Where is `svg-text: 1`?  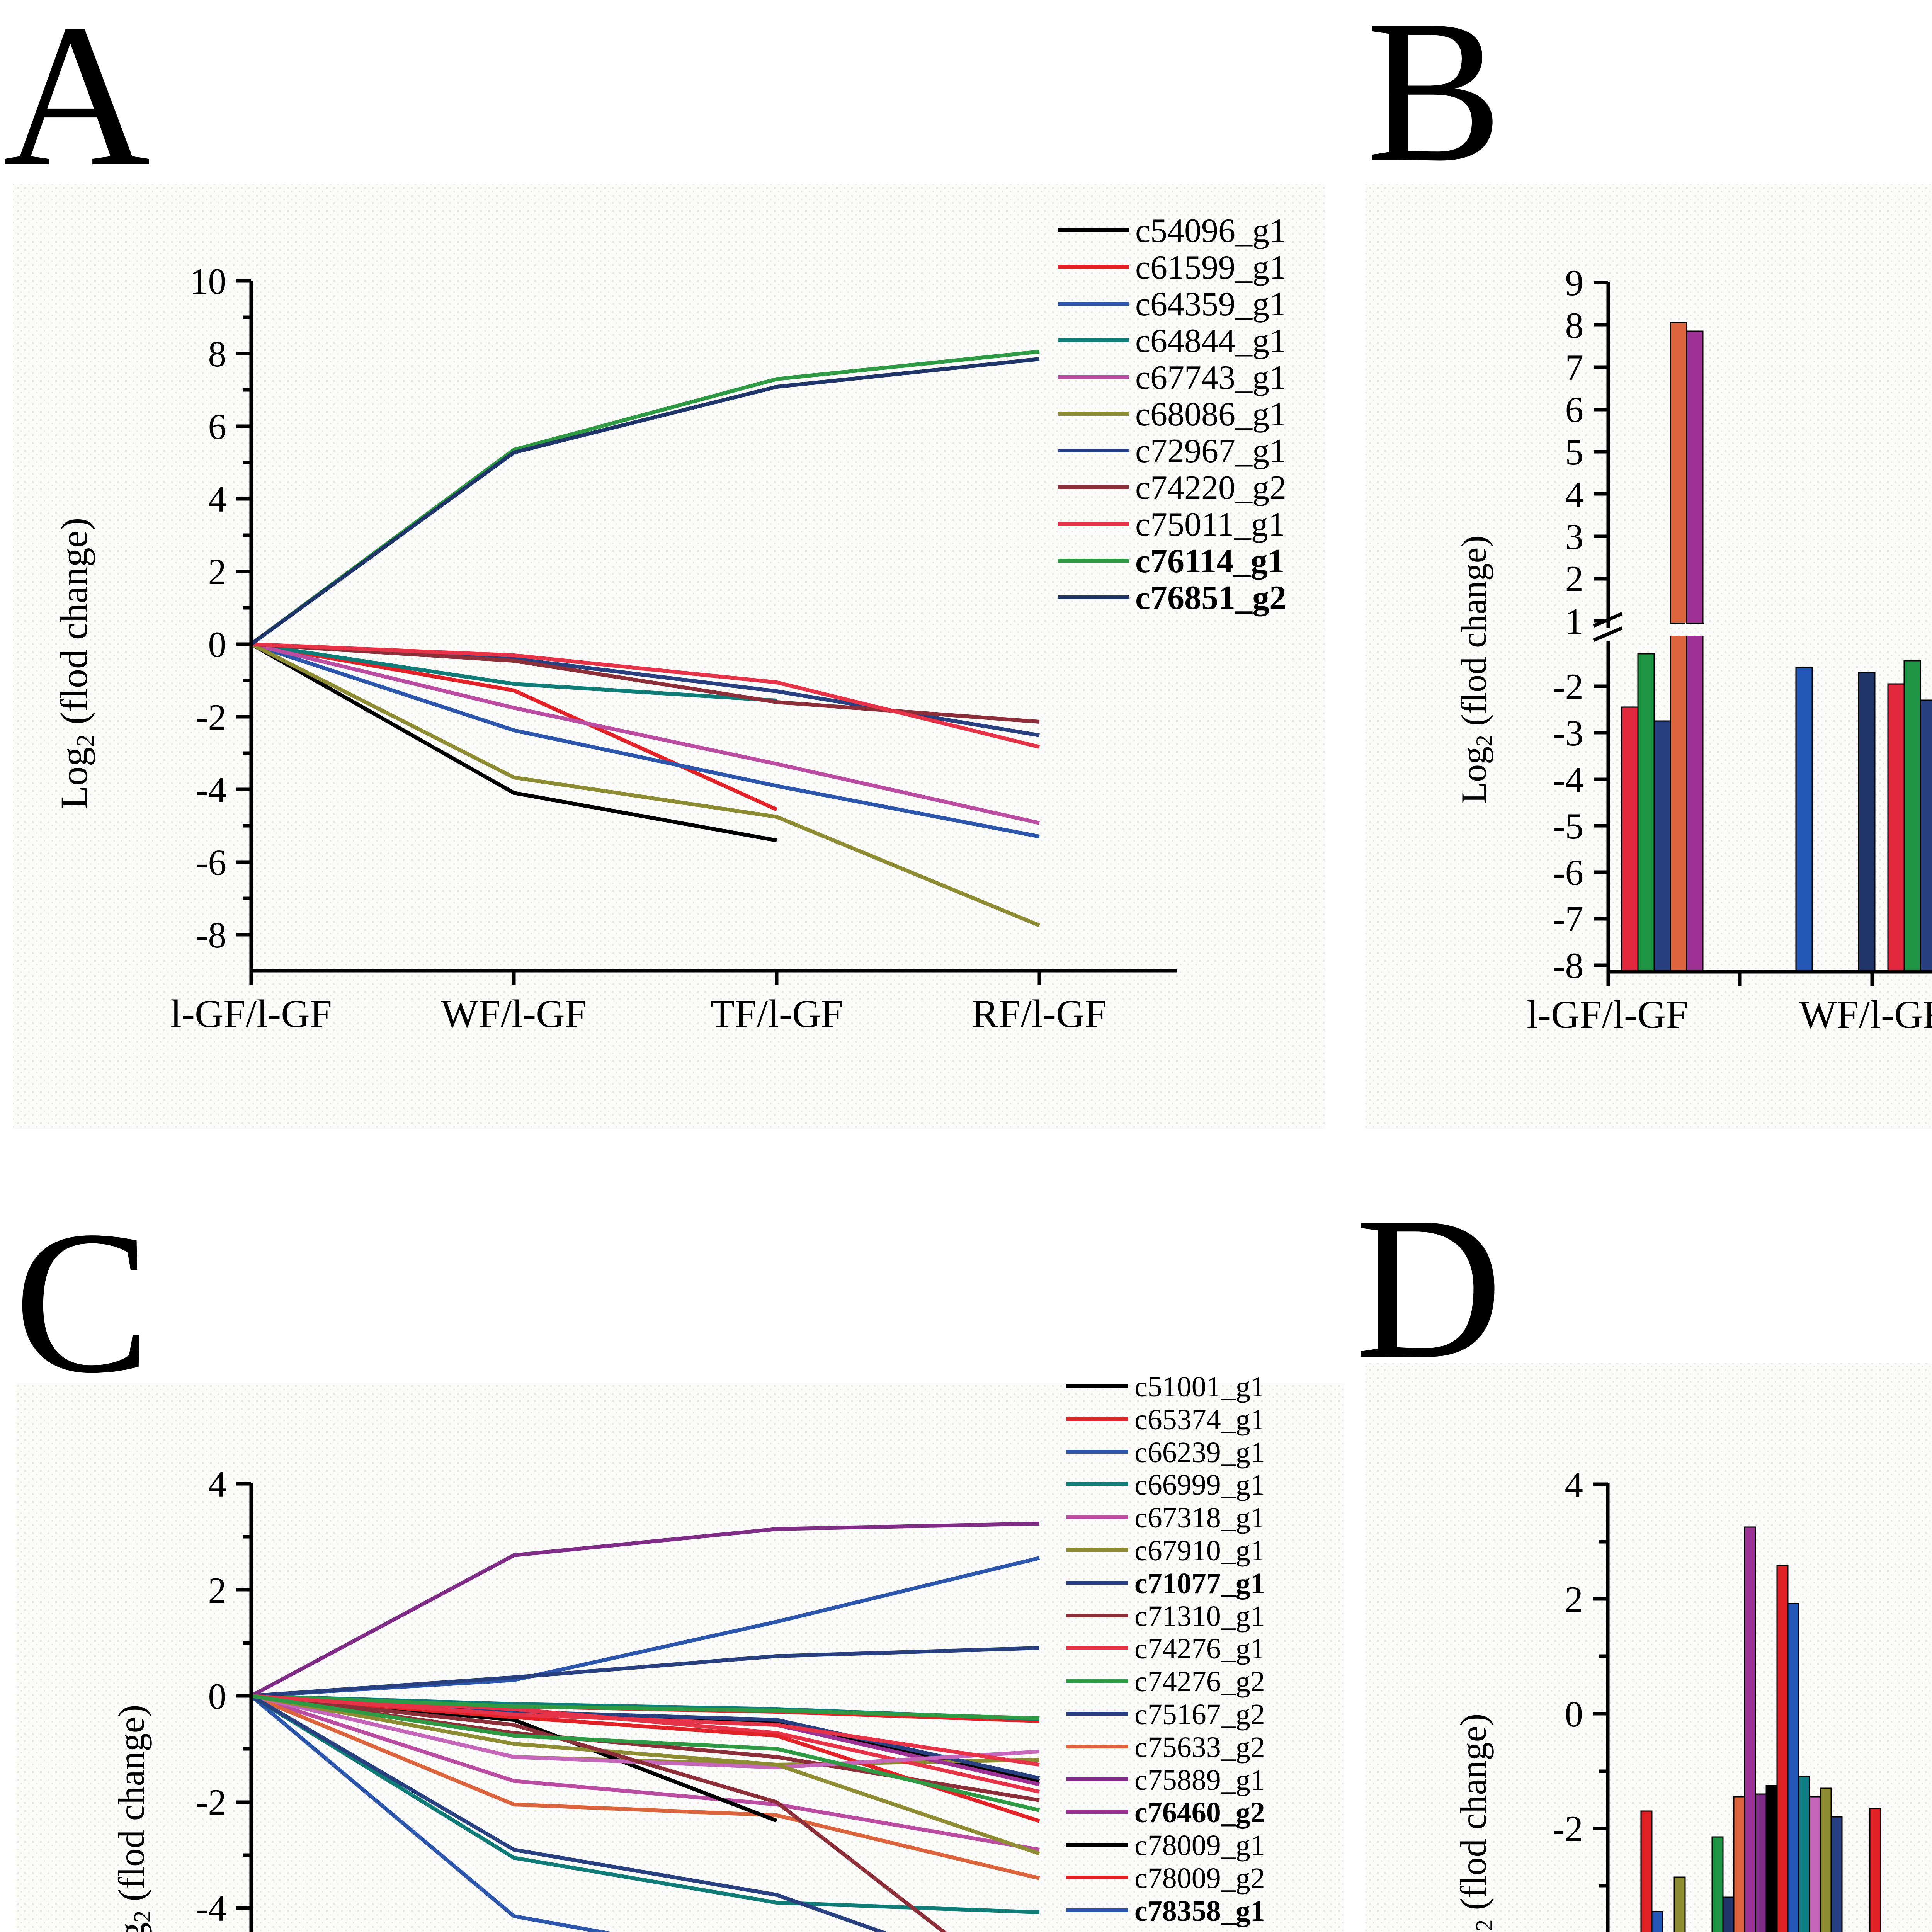
svg-text: 1 is located at coordinates (1575, 621).